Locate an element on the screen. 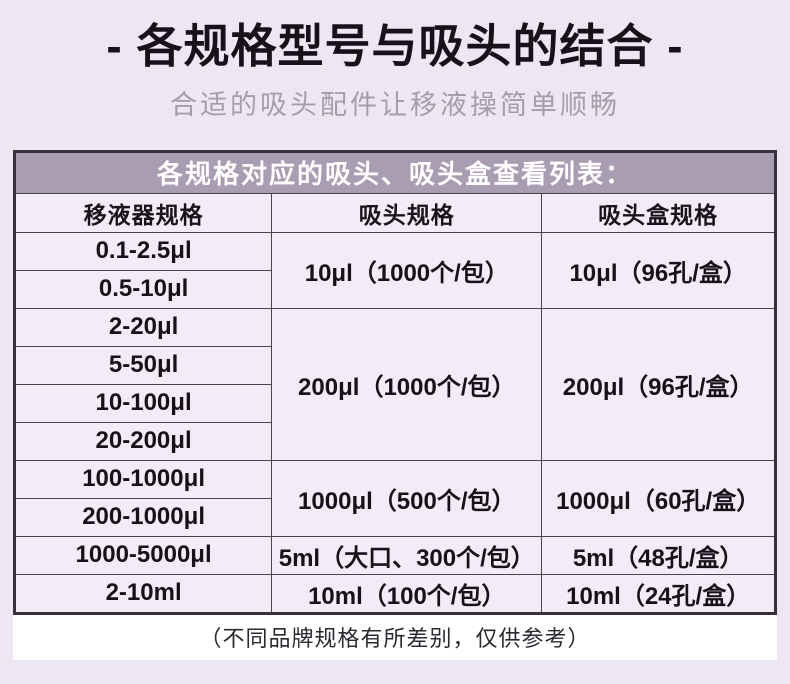  tip-spec-cell: 1000μl（500个/包） is located at coordinates (407, 498).